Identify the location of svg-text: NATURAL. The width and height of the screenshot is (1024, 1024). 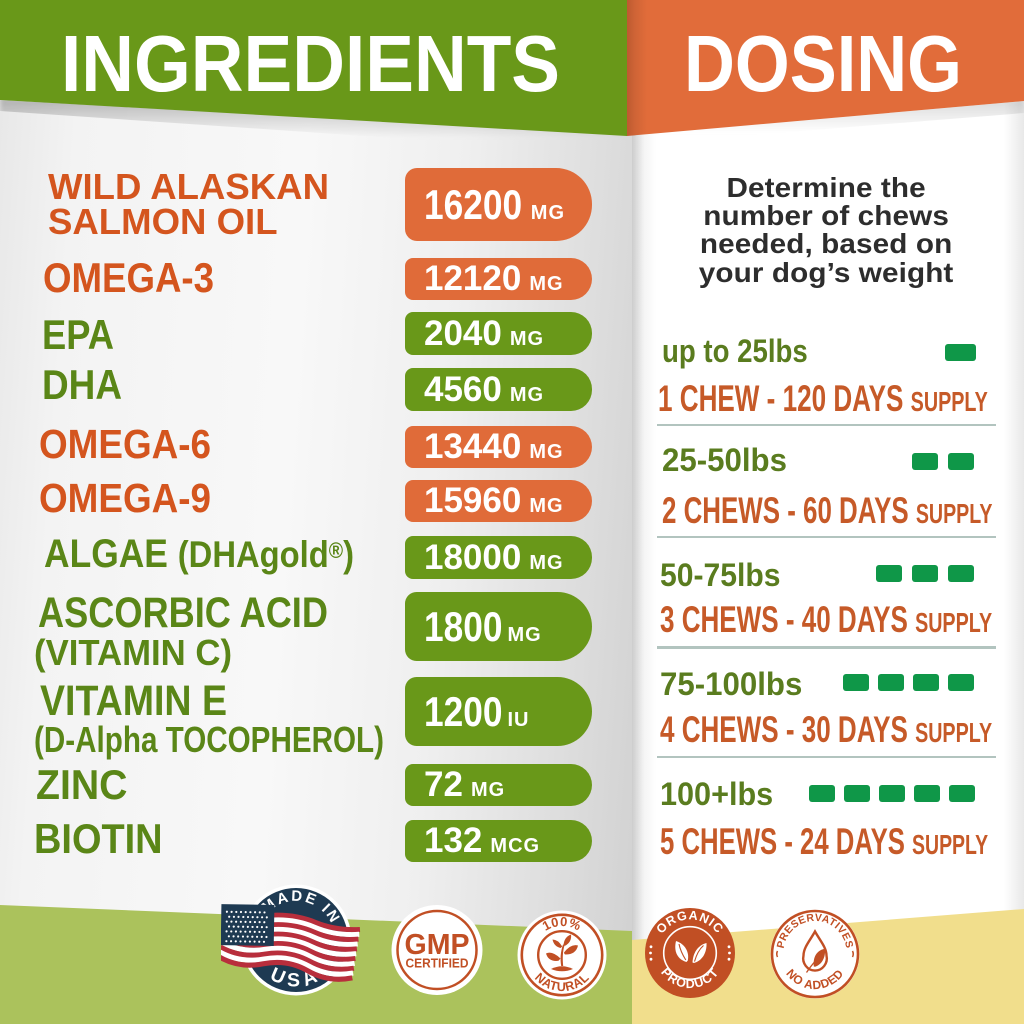
(562, 982).